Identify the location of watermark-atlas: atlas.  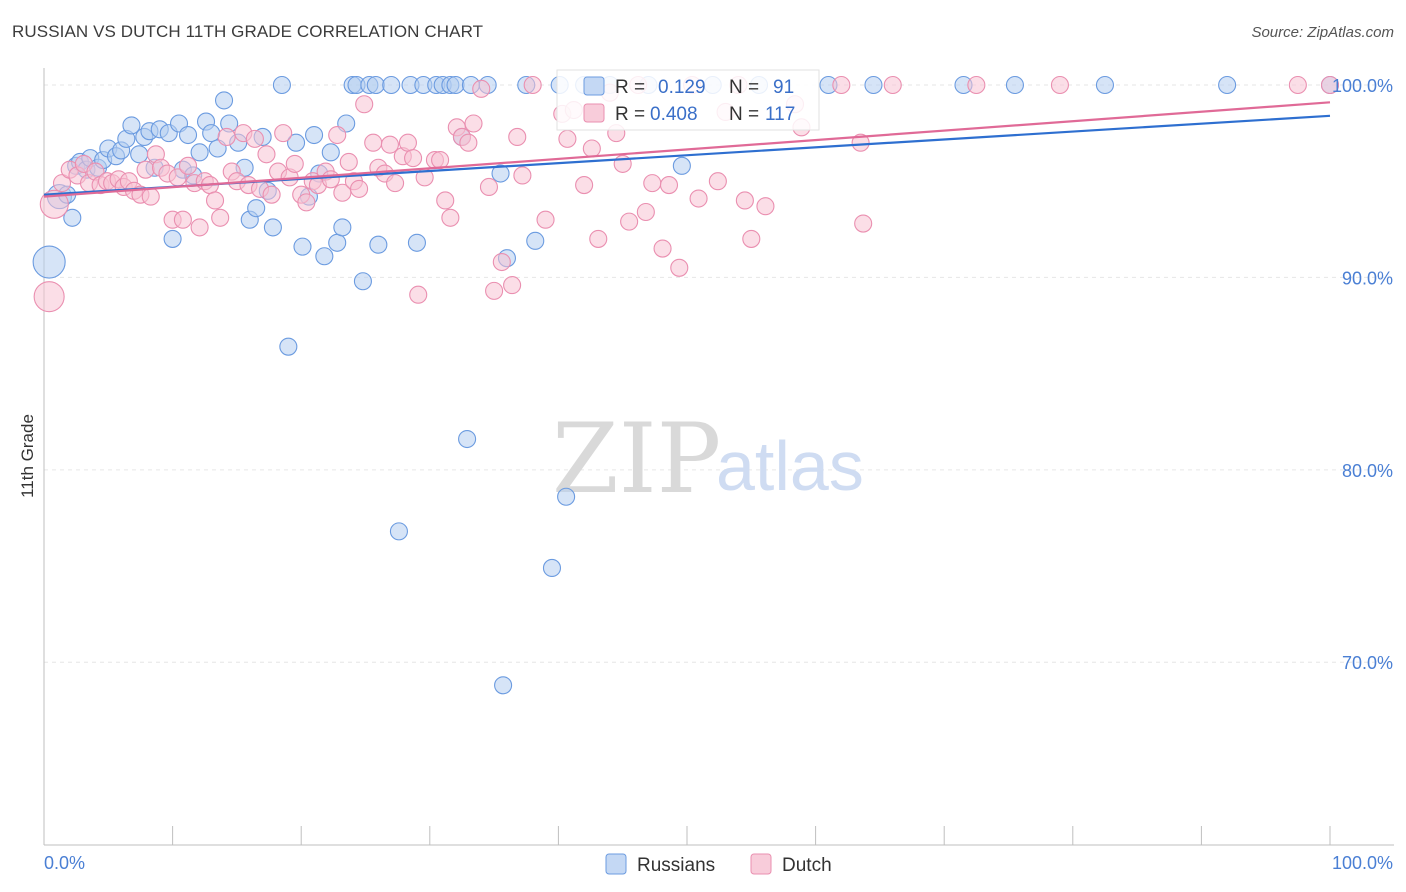
(790, 466).